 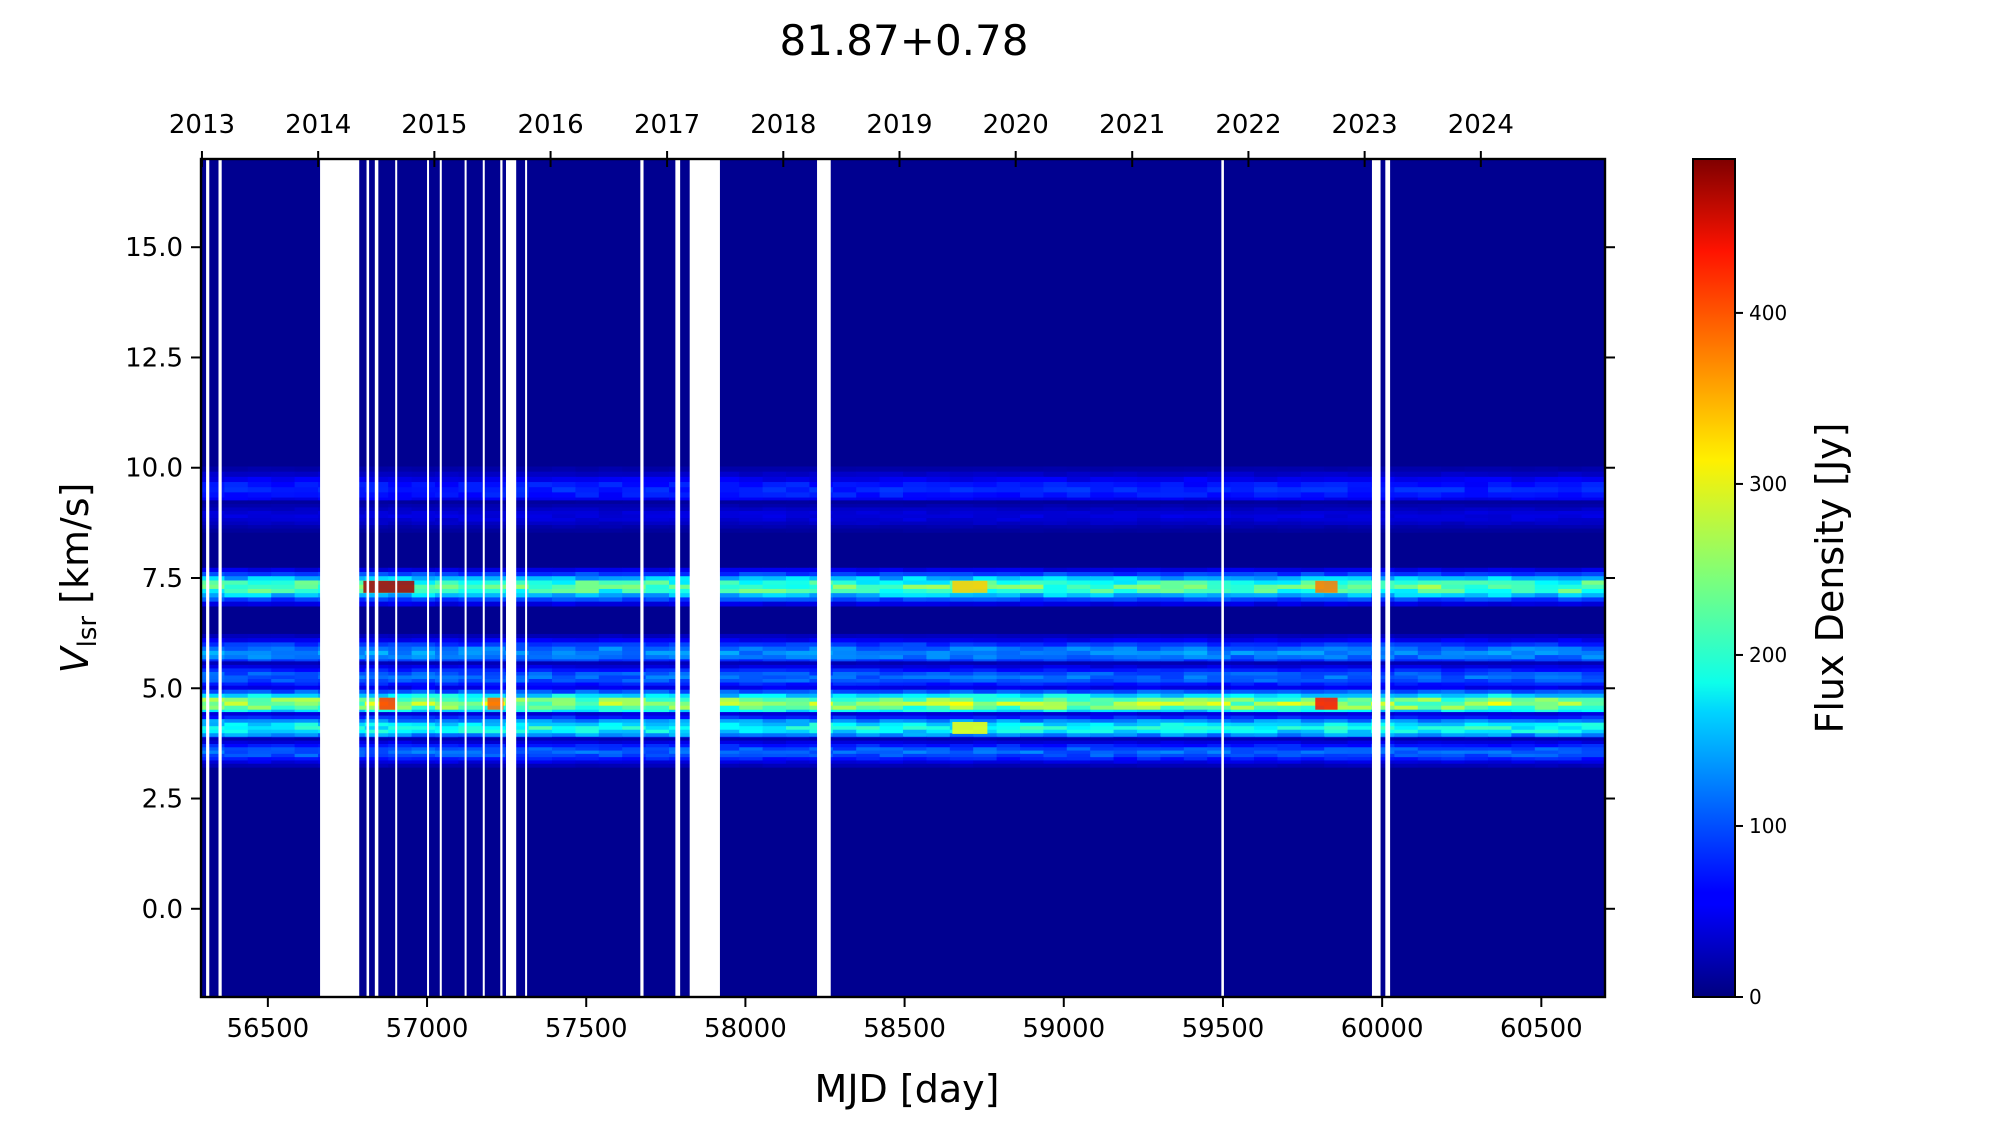 What do you see at coordinates (667, 125) in the screenshot?
I see `year-tick-label: 2017` at bounding box center [667, 125].